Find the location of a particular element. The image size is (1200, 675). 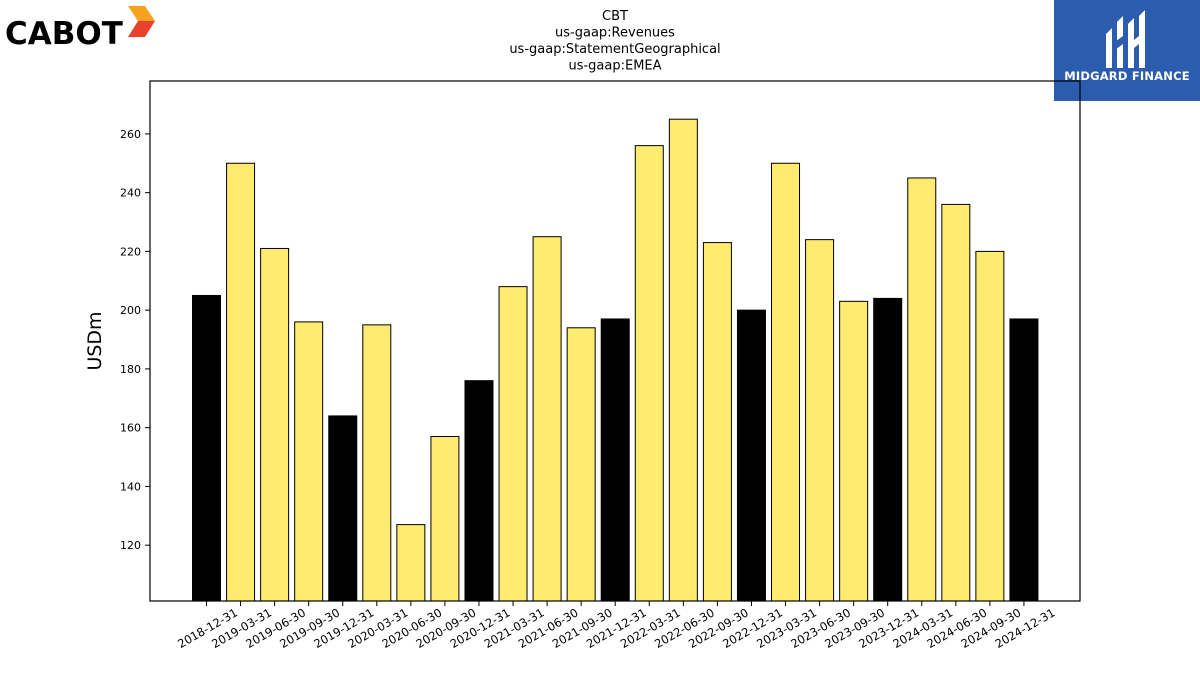

y-tick-label: 240 is located at coordinates (130, 193).